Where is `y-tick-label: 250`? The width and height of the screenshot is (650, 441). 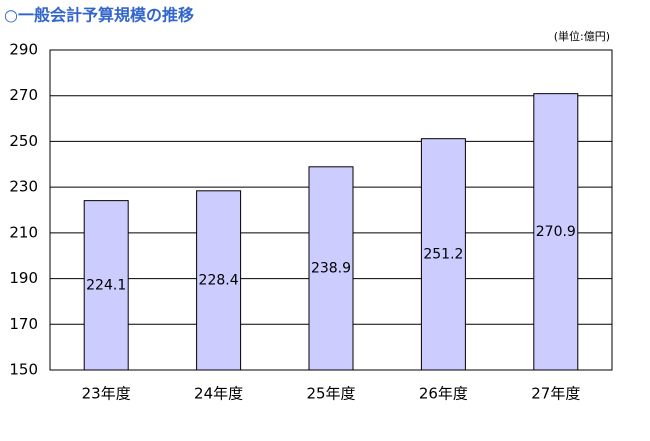
y-tick-label: 250 is located at coordinates (23, 141).